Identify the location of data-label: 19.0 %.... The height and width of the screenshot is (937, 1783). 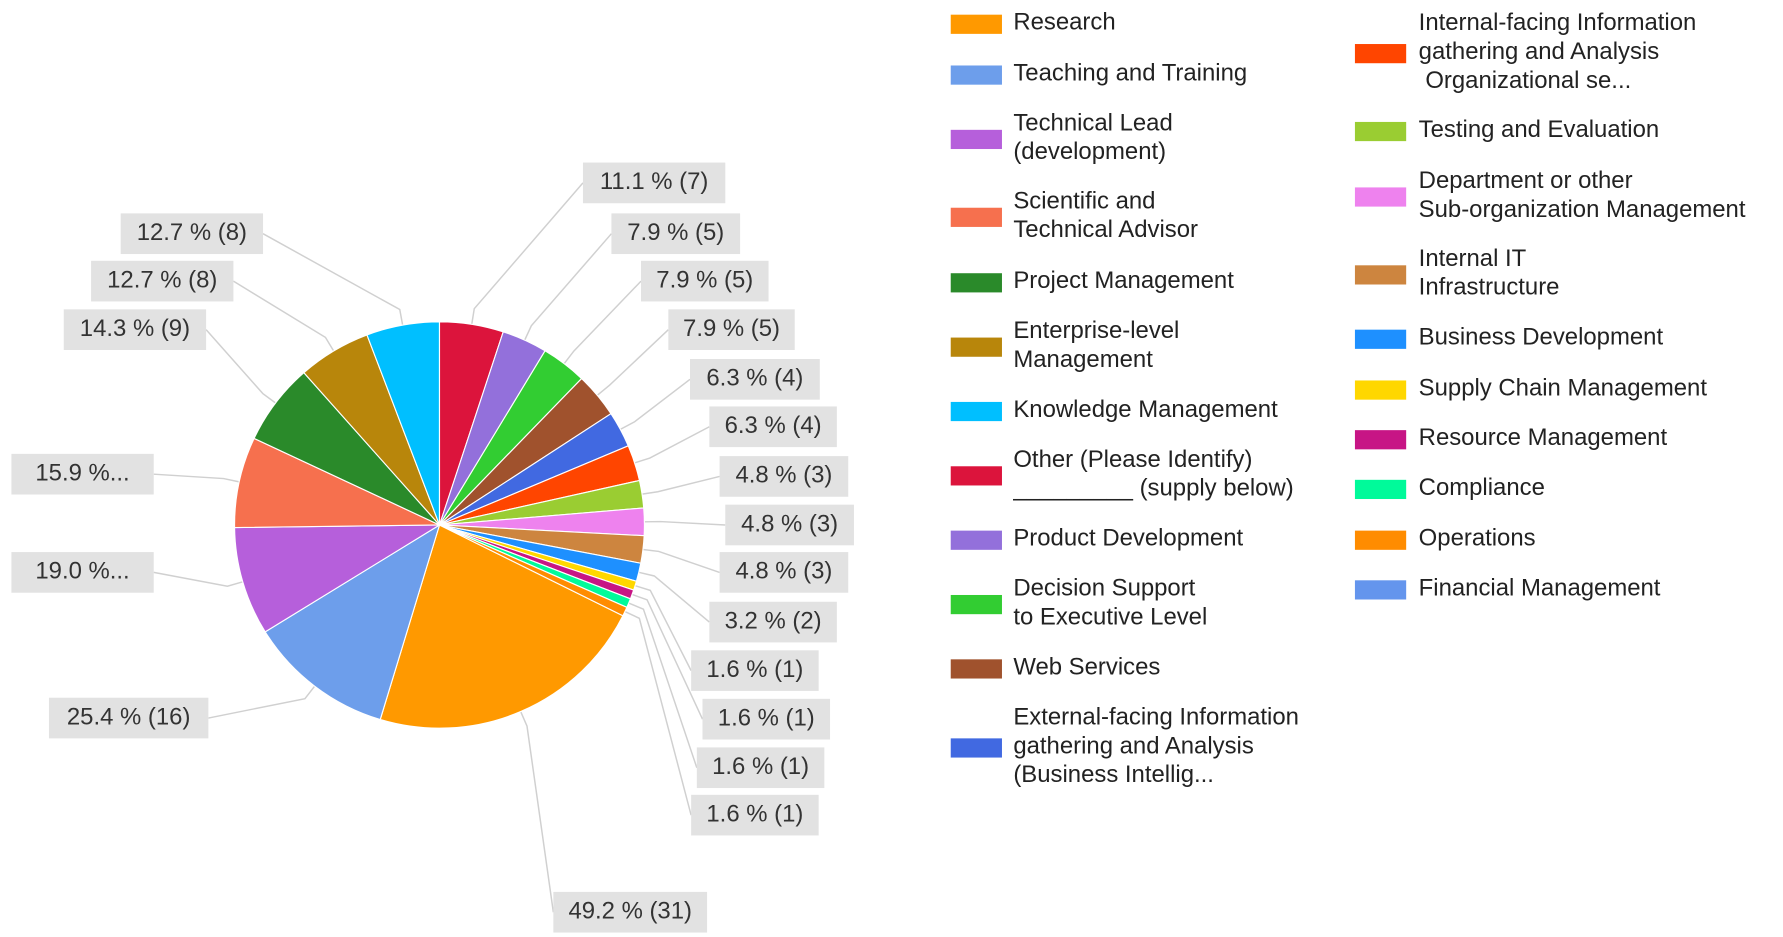
(82, 571).